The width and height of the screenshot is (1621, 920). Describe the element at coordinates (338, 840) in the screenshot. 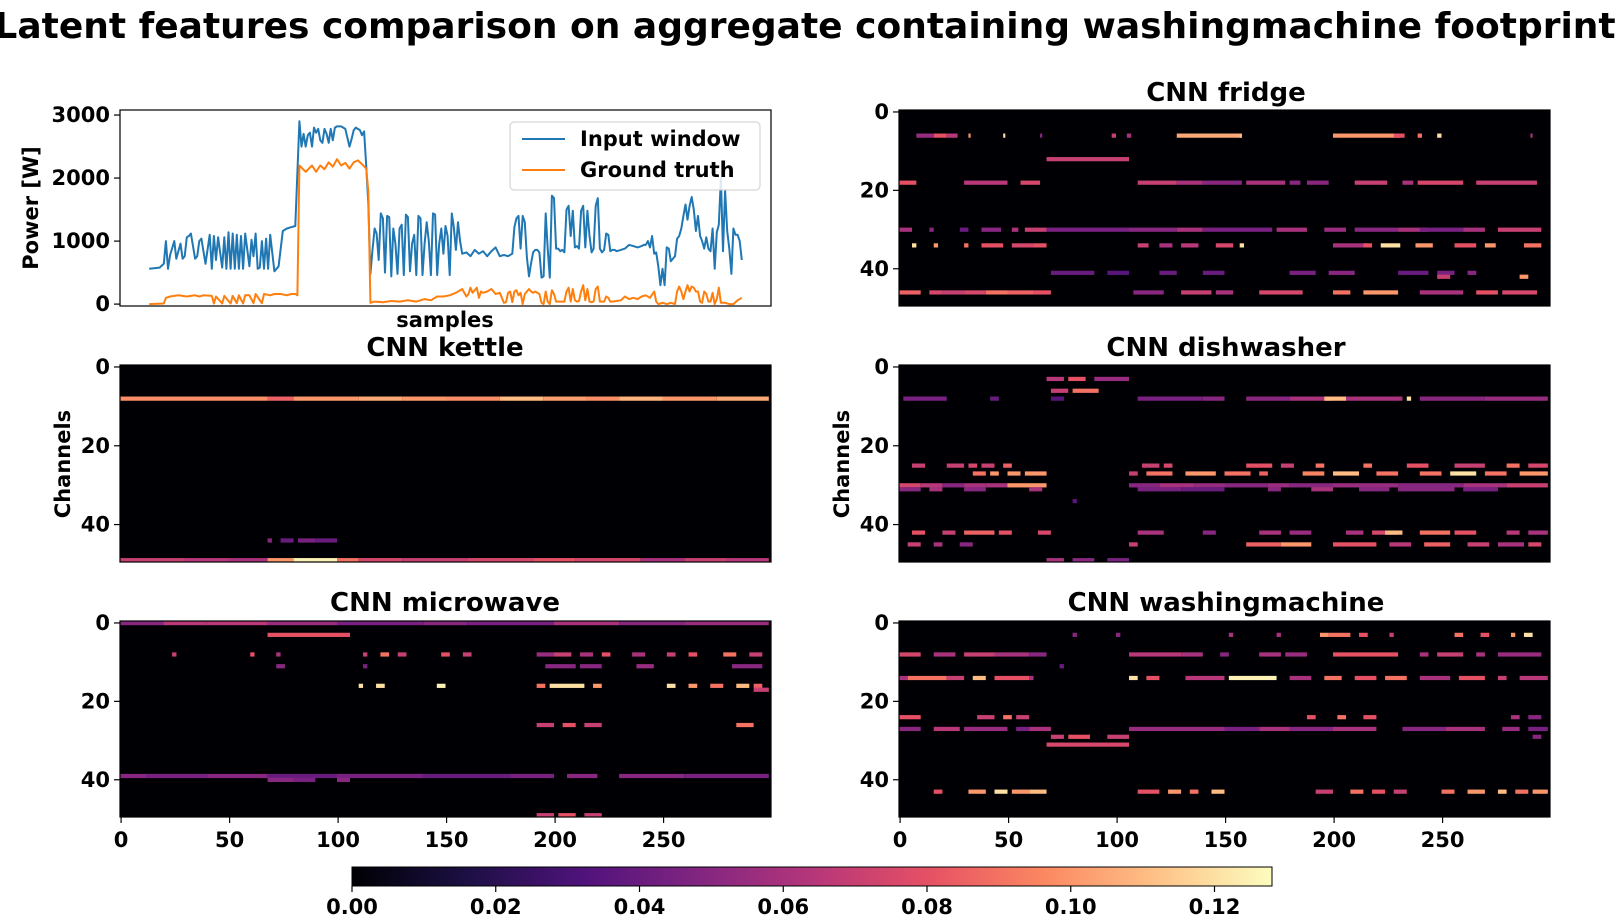

I see `microwave-xtick-label: 100` at that location.